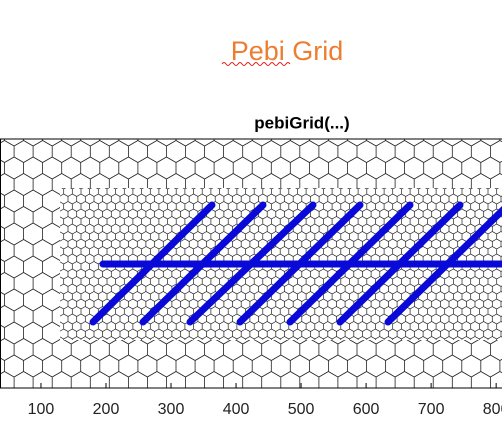 The image size is (502, 440). Describe the element at coordinates (256, 64) in the screenshot. I see `spell-underline` at that location.